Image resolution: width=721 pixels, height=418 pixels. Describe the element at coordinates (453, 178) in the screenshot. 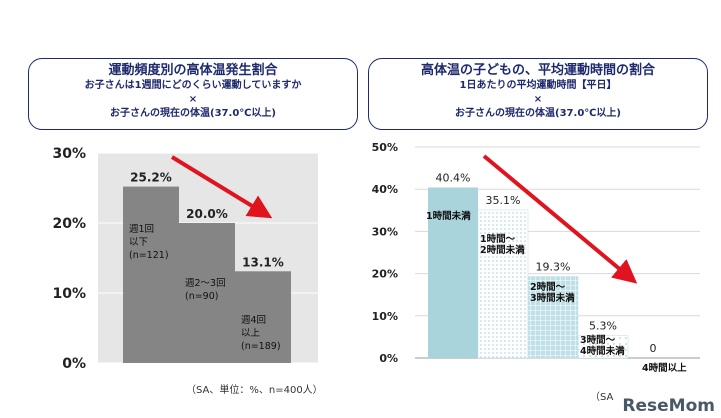

I see `right-bar-value-label: 40.4%` at that location.